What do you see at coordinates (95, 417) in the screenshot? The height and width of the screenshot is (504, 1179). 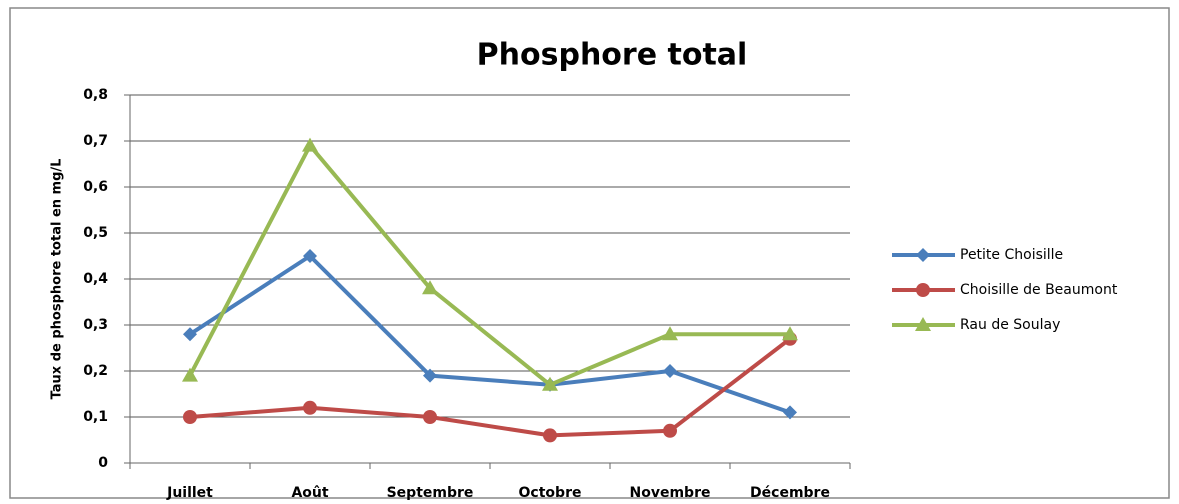 I see `y-tick-label: 0,1` at bounding box center [95, 417].